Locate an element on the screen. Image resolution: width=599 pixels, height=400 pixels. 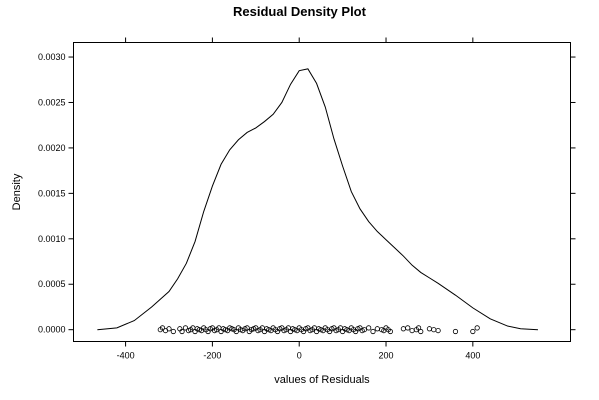
y-axis-label: Density is located at coordinates (17, 191).